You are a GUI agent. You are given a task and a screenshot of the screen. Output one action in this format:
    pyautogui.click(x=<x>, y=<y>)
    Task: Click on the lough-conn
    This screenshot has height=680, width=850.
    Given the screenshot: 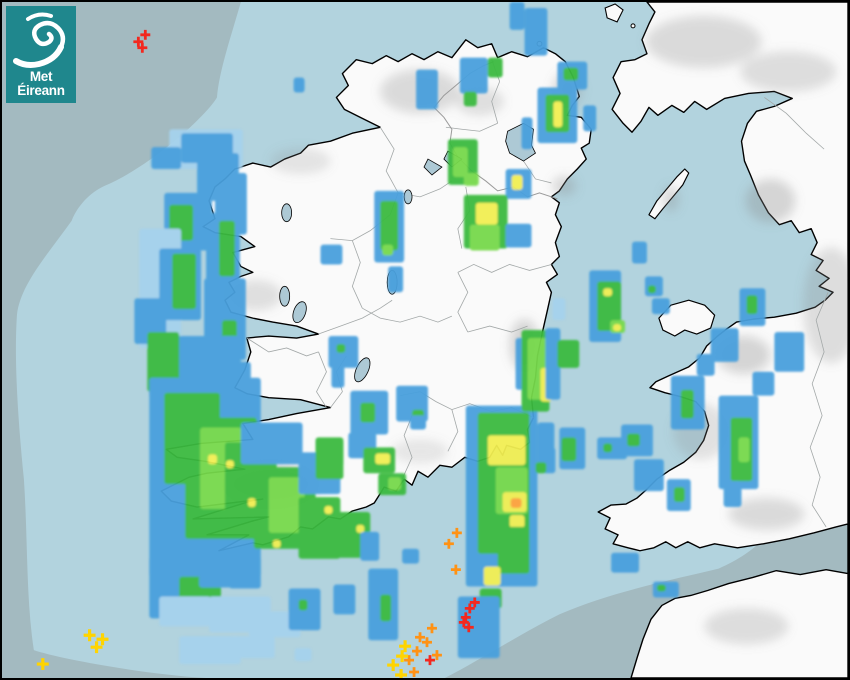 What is the action you would take?
    pyautogui.click(x=287, y=213)
    